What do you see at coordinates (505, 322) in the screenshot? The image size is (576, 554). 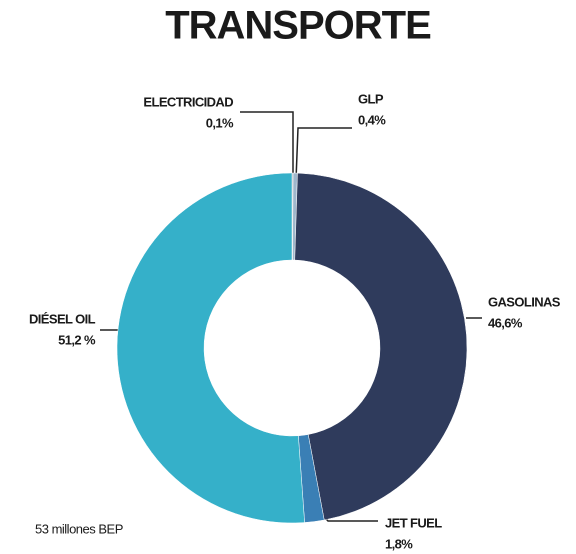 I see `value-label: 46,6%` at bounding box center [505, 322].